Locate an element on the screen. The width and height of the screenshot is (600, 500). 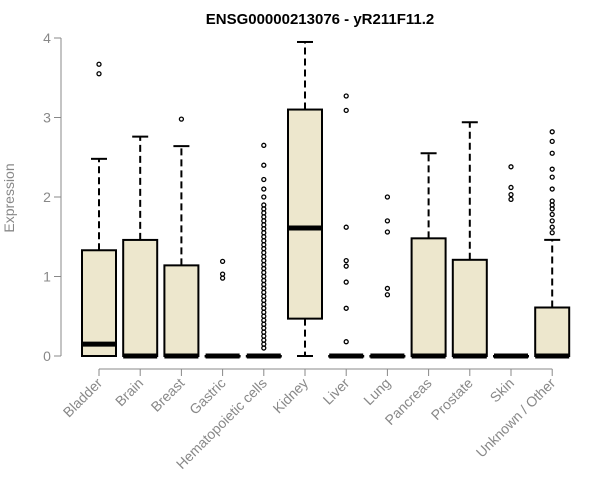
x-tick-label: Lung is located at coordinates (376, 391).